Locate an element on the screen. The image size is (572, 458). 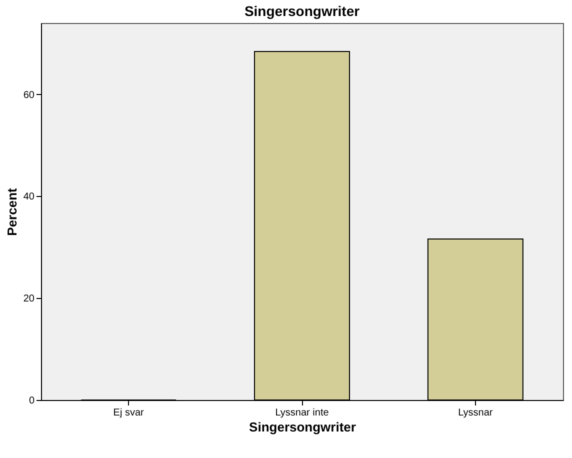
x-tick-label: Lyssnar is located at coordinates (476, 413).